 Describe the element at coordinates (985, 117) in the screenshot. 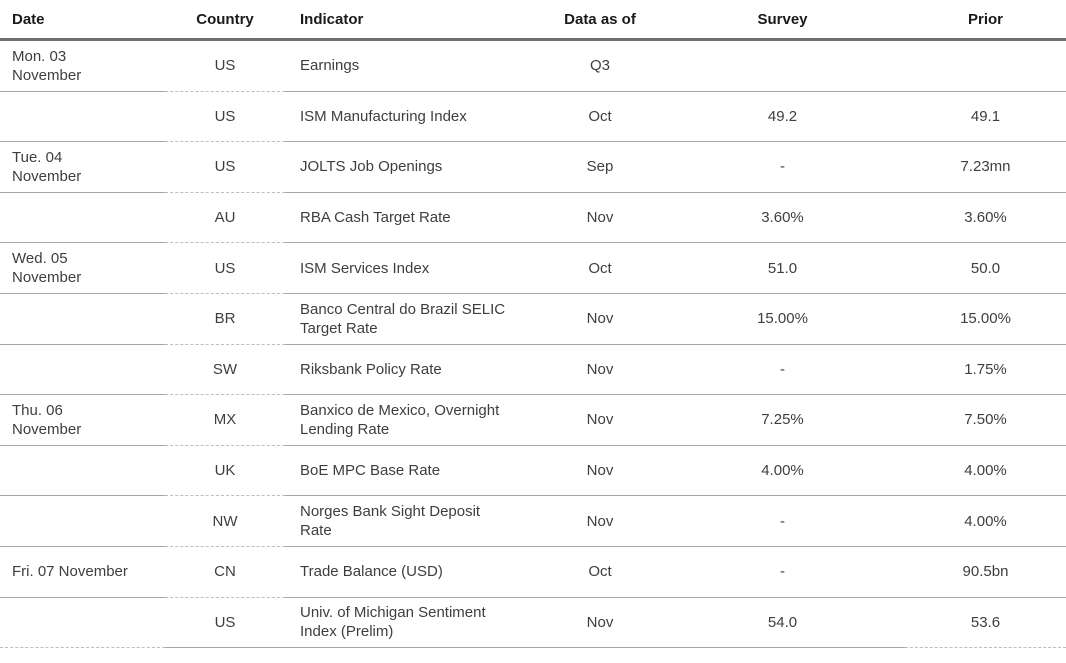

I see `prior-cell: 49.1` at that location.